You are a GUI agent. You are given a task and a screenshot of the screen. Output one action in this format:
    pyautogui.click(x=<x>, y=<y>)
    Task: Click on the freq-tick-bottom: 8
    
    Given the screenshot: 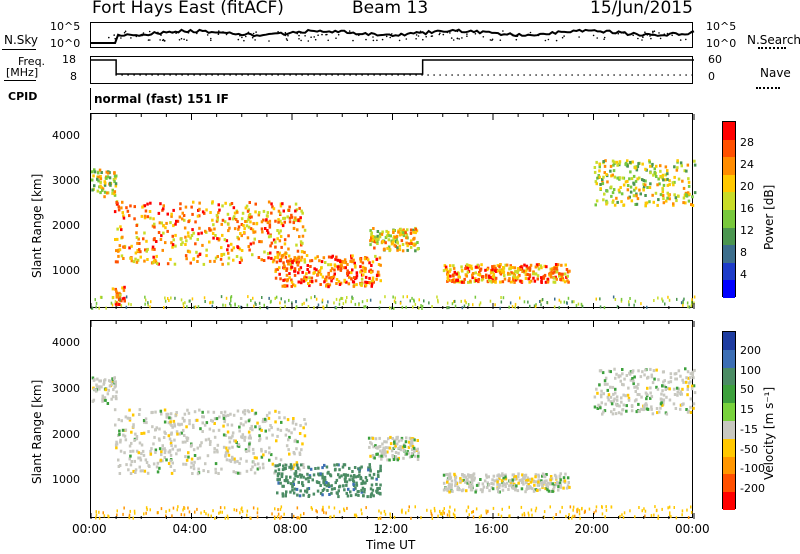 What is the action you would take?
    pyautogui.click(x=73, y=76)
    